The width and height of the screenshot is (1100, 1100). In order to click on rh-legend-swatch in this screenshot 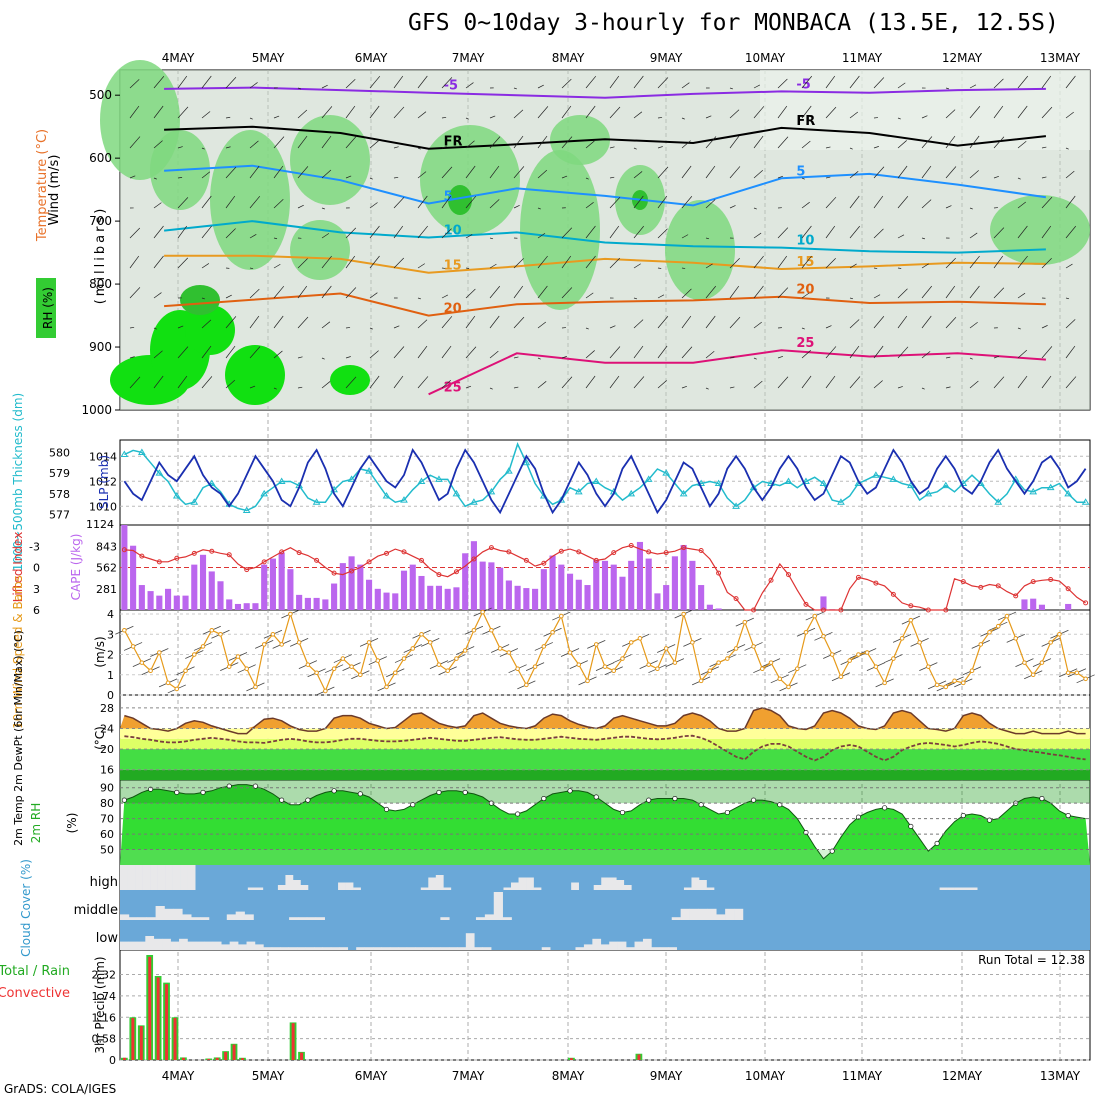, I will do `click(46, 308)`.